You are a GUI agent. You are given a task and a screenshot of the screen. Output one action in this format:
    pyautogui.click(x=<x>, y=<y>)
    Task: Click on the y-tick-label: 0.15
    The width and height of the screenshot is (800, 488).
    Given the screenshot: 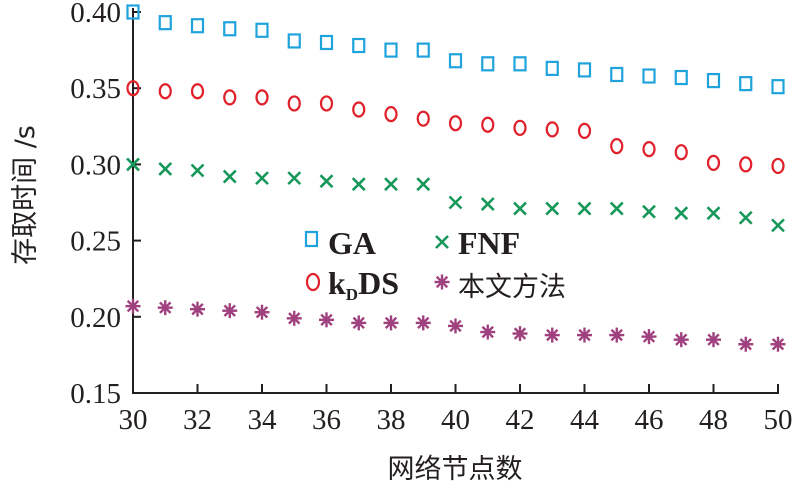 What is the action you would take?
    pyautogui.click(x=95, y=394)
    